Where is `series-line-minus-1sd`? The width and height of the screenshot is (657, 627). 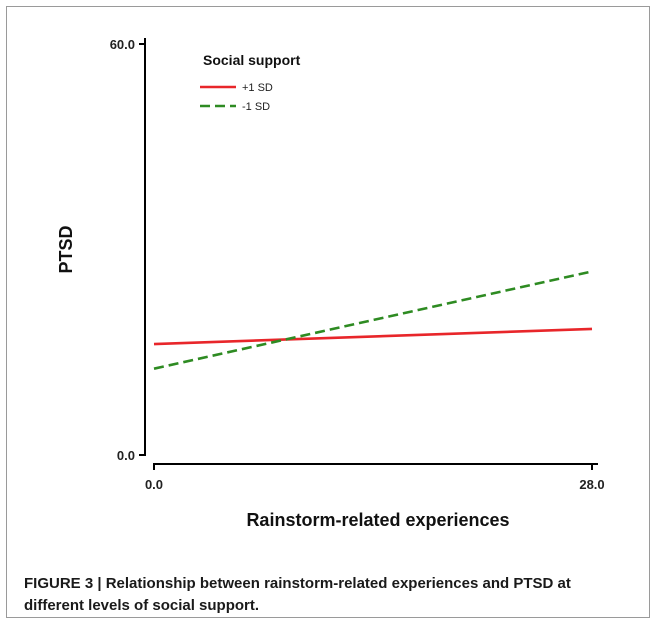 series-line-minus-1sd is located at coordinates (373, 319).